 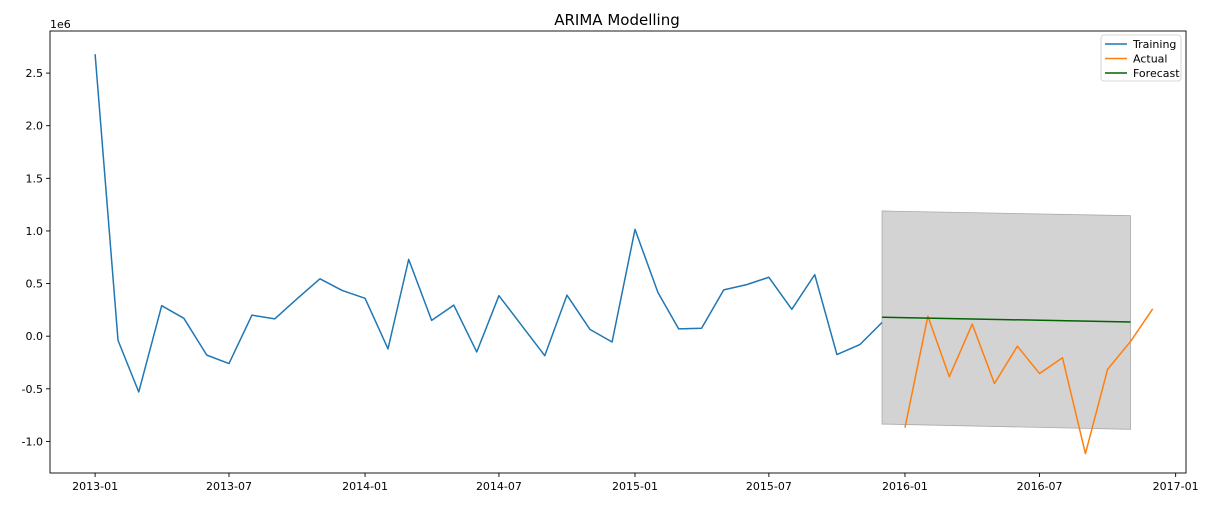 I want to click on x-tick-label: 2017-01, so click(x=1176, y=486).